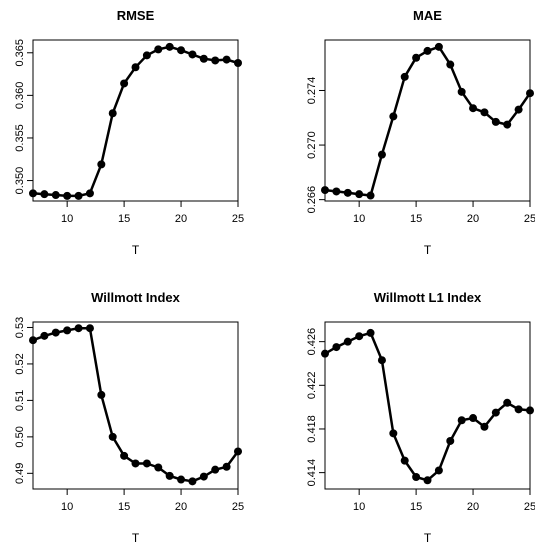  What do you see at coordinates (20, 96) in the screenshot?
I see `y-tick-label: 0.360` at bounding box center [20, 96].